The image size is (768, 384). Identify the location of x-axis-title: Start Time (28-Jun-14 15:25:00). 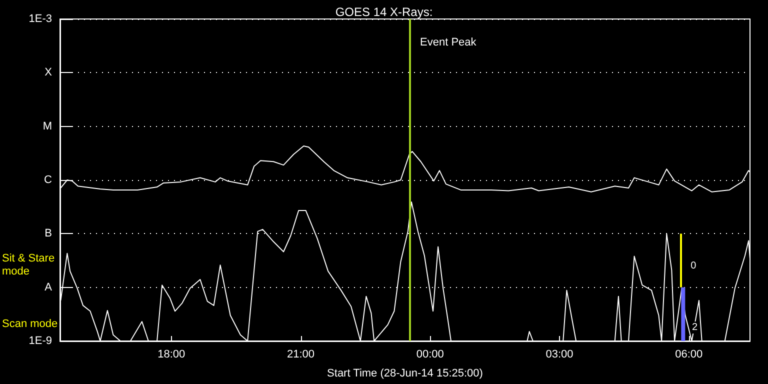
(405, 374).